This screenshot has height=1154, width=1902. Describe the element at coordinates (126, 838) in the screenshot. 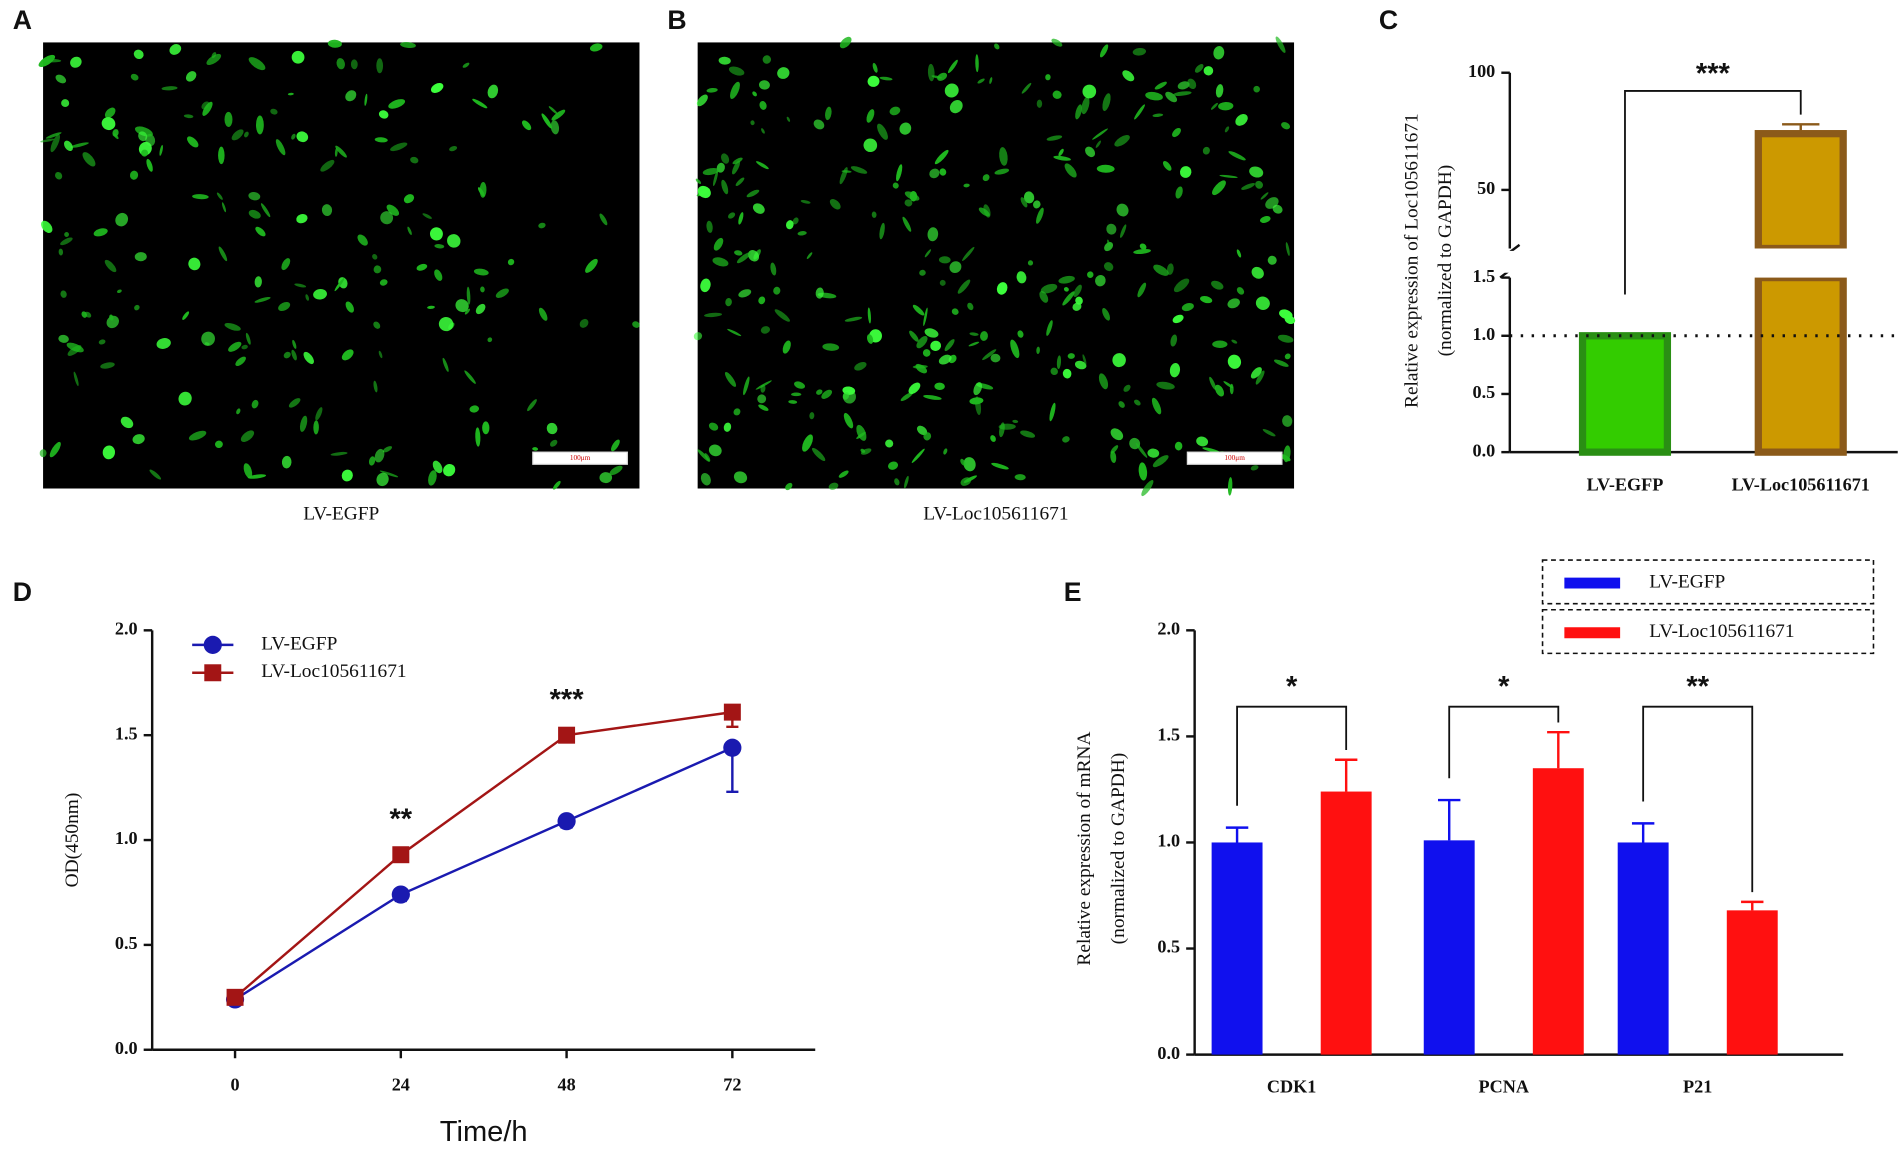

I see `y-tick-label: 1.0` at that location.